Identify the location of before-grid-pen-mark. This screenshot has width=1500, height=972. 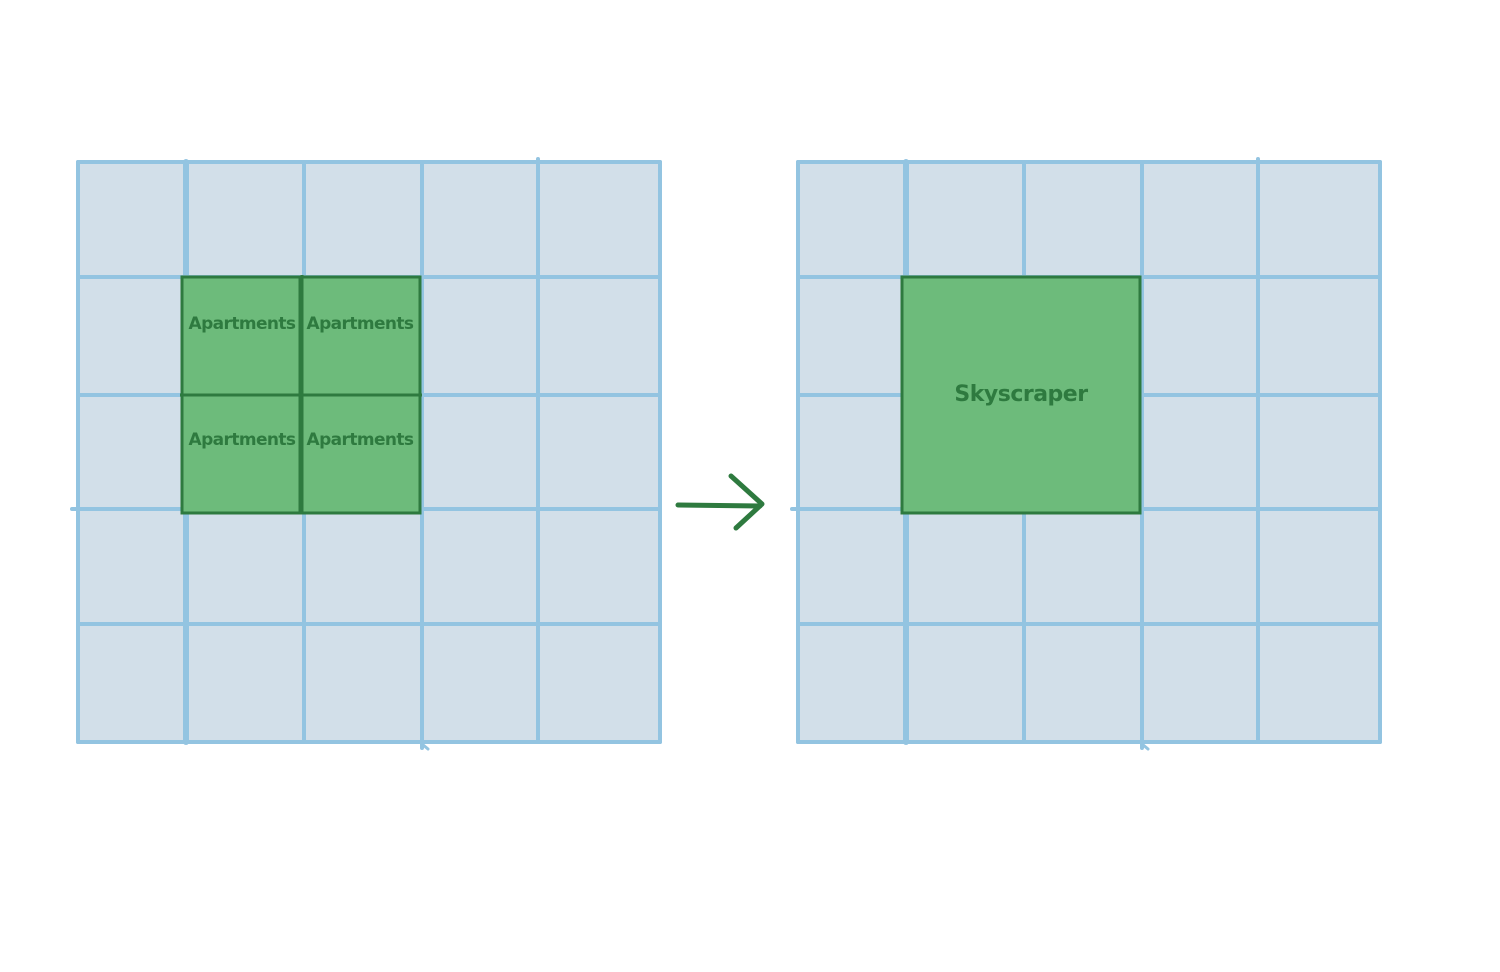
(425, 746).